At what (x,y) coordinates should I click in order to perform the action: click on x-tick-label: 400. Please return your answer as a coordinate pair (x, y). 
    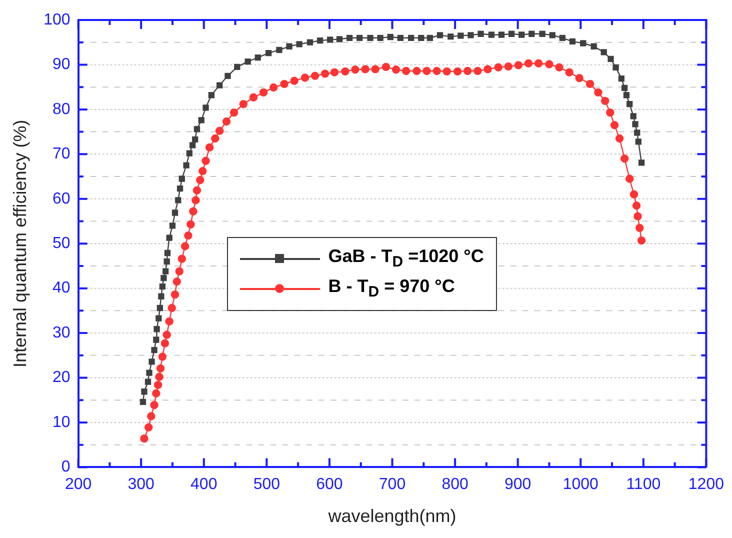
    Looking at the image, I should click on (204, 485).